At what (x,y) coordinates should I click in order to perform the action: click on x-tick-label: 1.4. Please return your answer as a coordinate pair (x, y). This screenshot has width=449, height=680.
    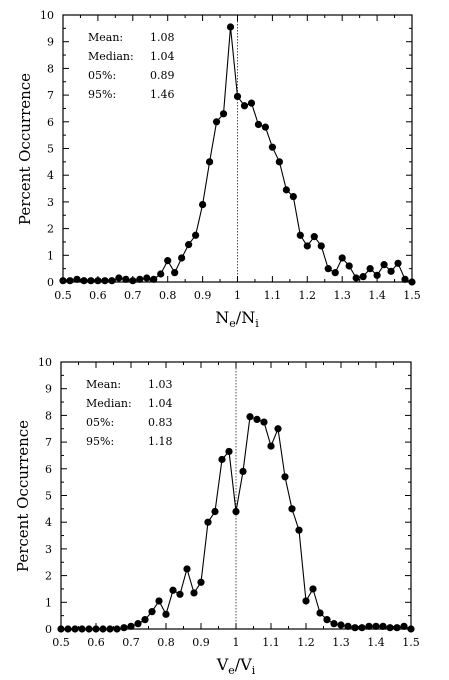
    Looking at the image, I should click on (377, 295).